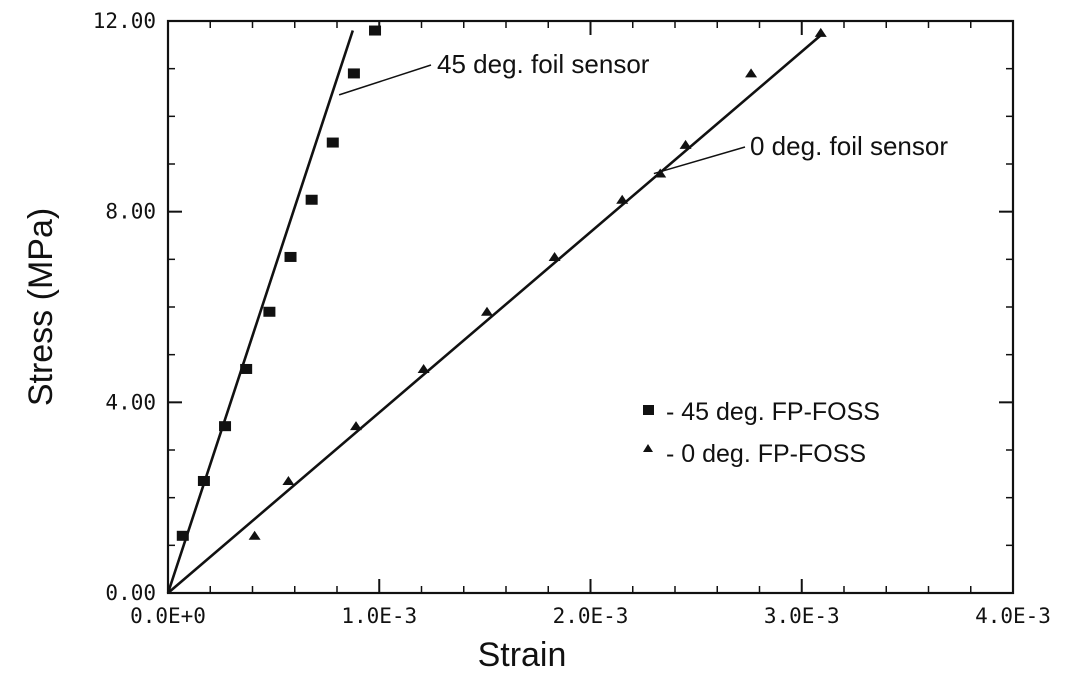 Image resolution: width=1085 pixels, height=696 pixels. I want to click on y-axis-title: Stress (MPa), so click(41, 307).